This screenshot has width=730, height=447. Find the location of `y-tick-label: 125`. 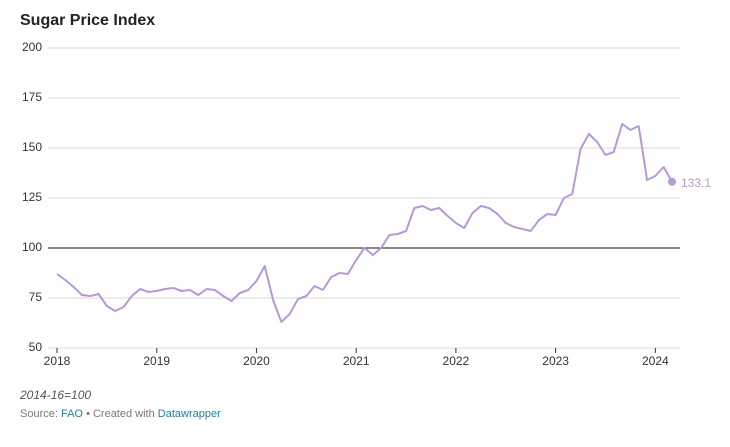

y-tick-label: 125 is located at coordinates (32, 197).